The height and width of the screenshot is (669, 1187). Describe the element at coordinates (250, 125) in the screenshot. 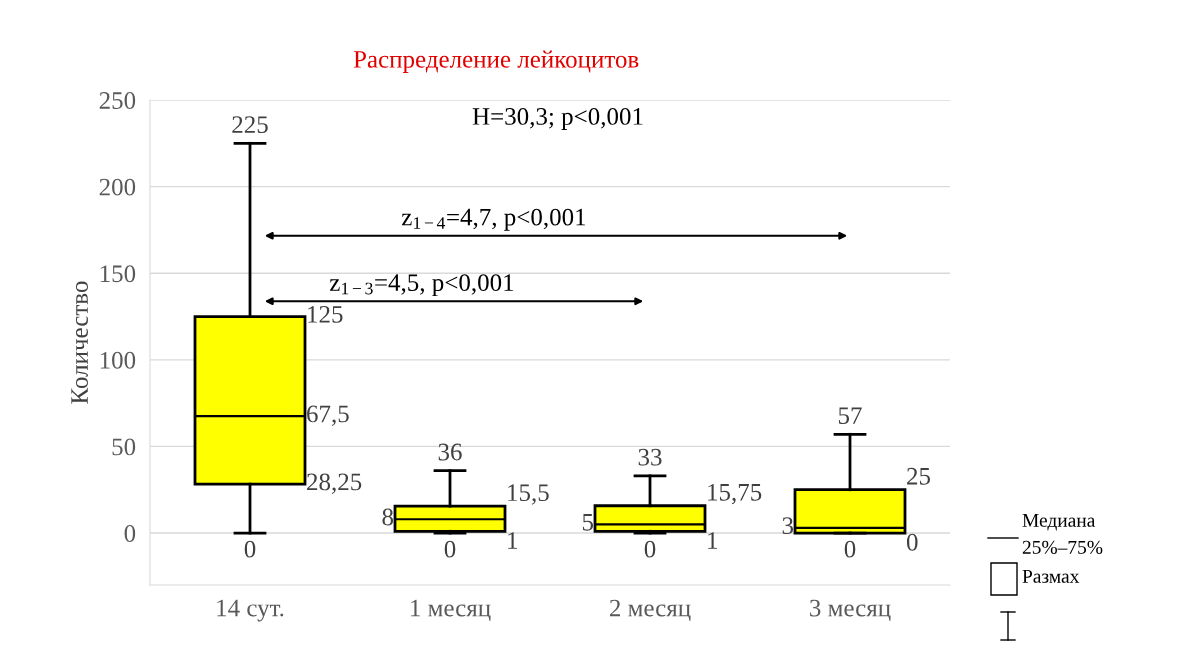

I see `text: 225` at that location.